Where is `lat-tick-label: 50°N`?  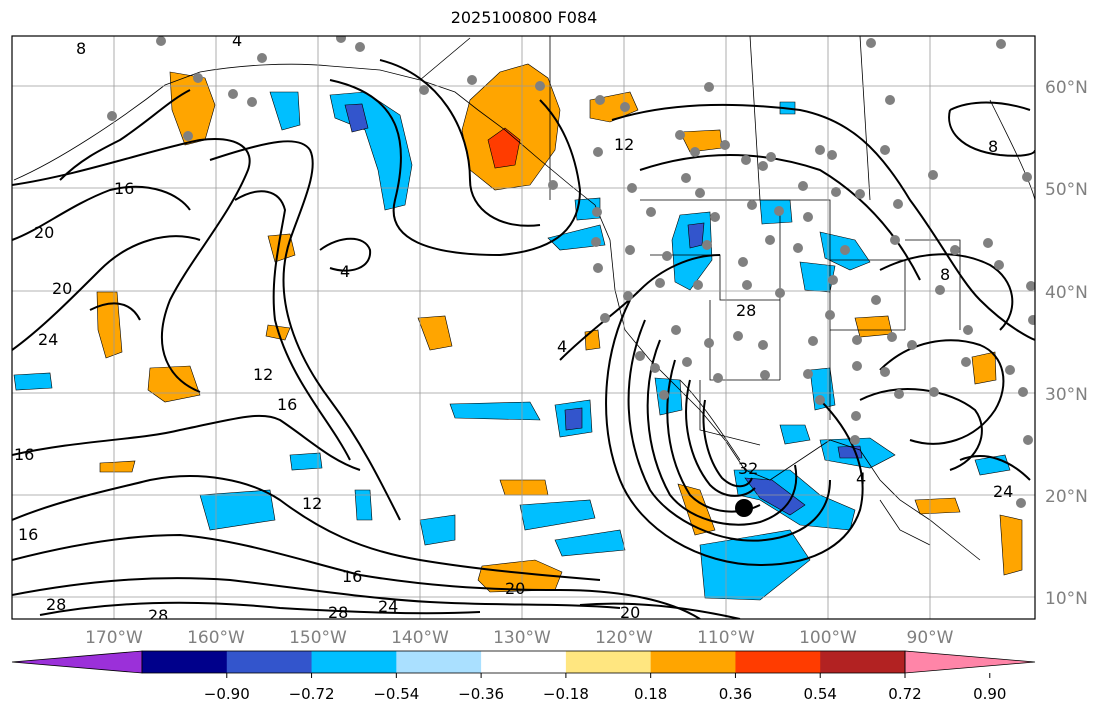
lat-tick-label: 50°N is located at coordinates (1066, 190).